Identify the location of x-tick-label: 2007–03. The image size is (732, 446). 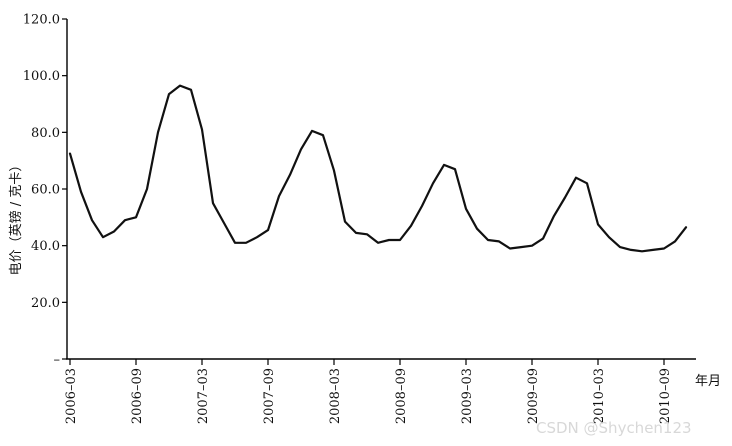
(203, 396).